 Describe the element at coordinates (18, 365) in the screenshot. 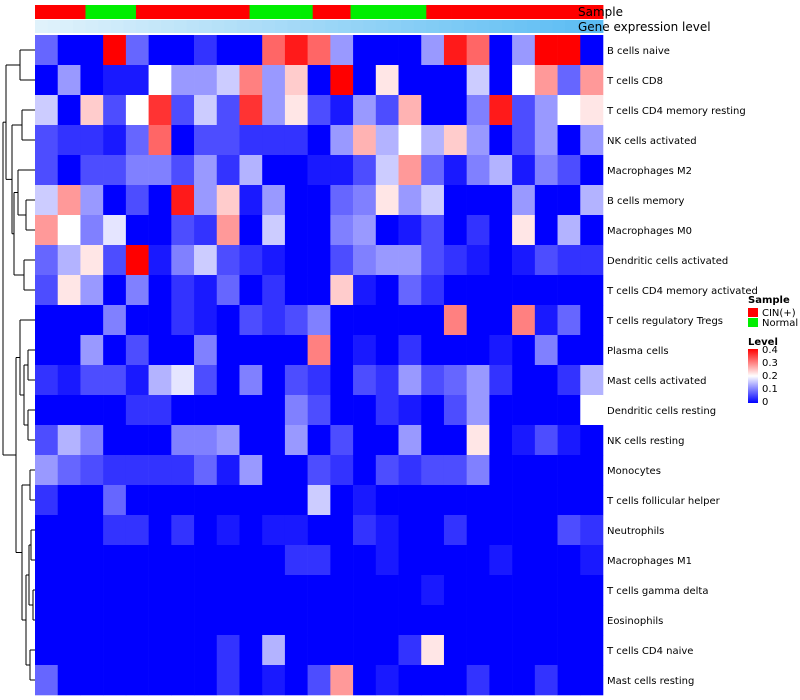

I see `row-dendrogram` at that location.